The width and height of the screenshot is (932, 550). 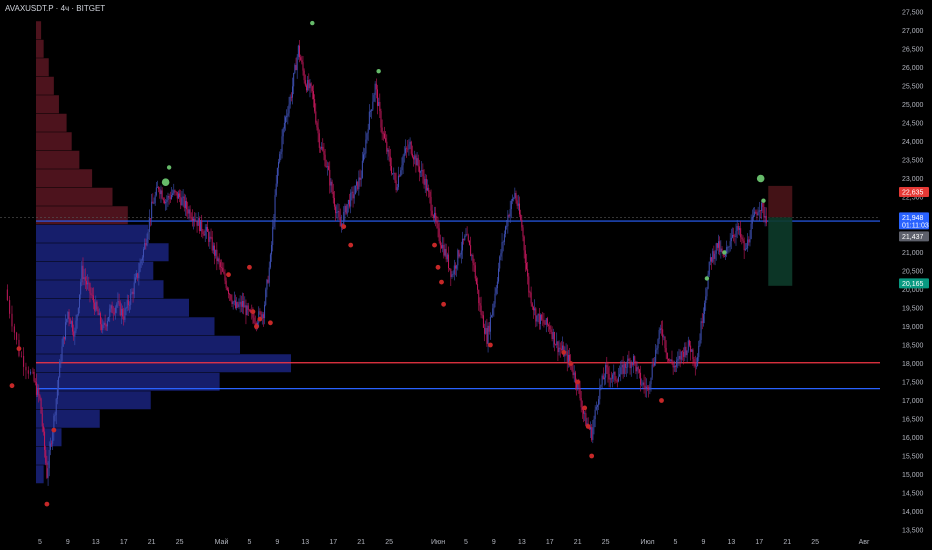 I want to click on y-tick-label: 20,500, so click(x=913, y=272).